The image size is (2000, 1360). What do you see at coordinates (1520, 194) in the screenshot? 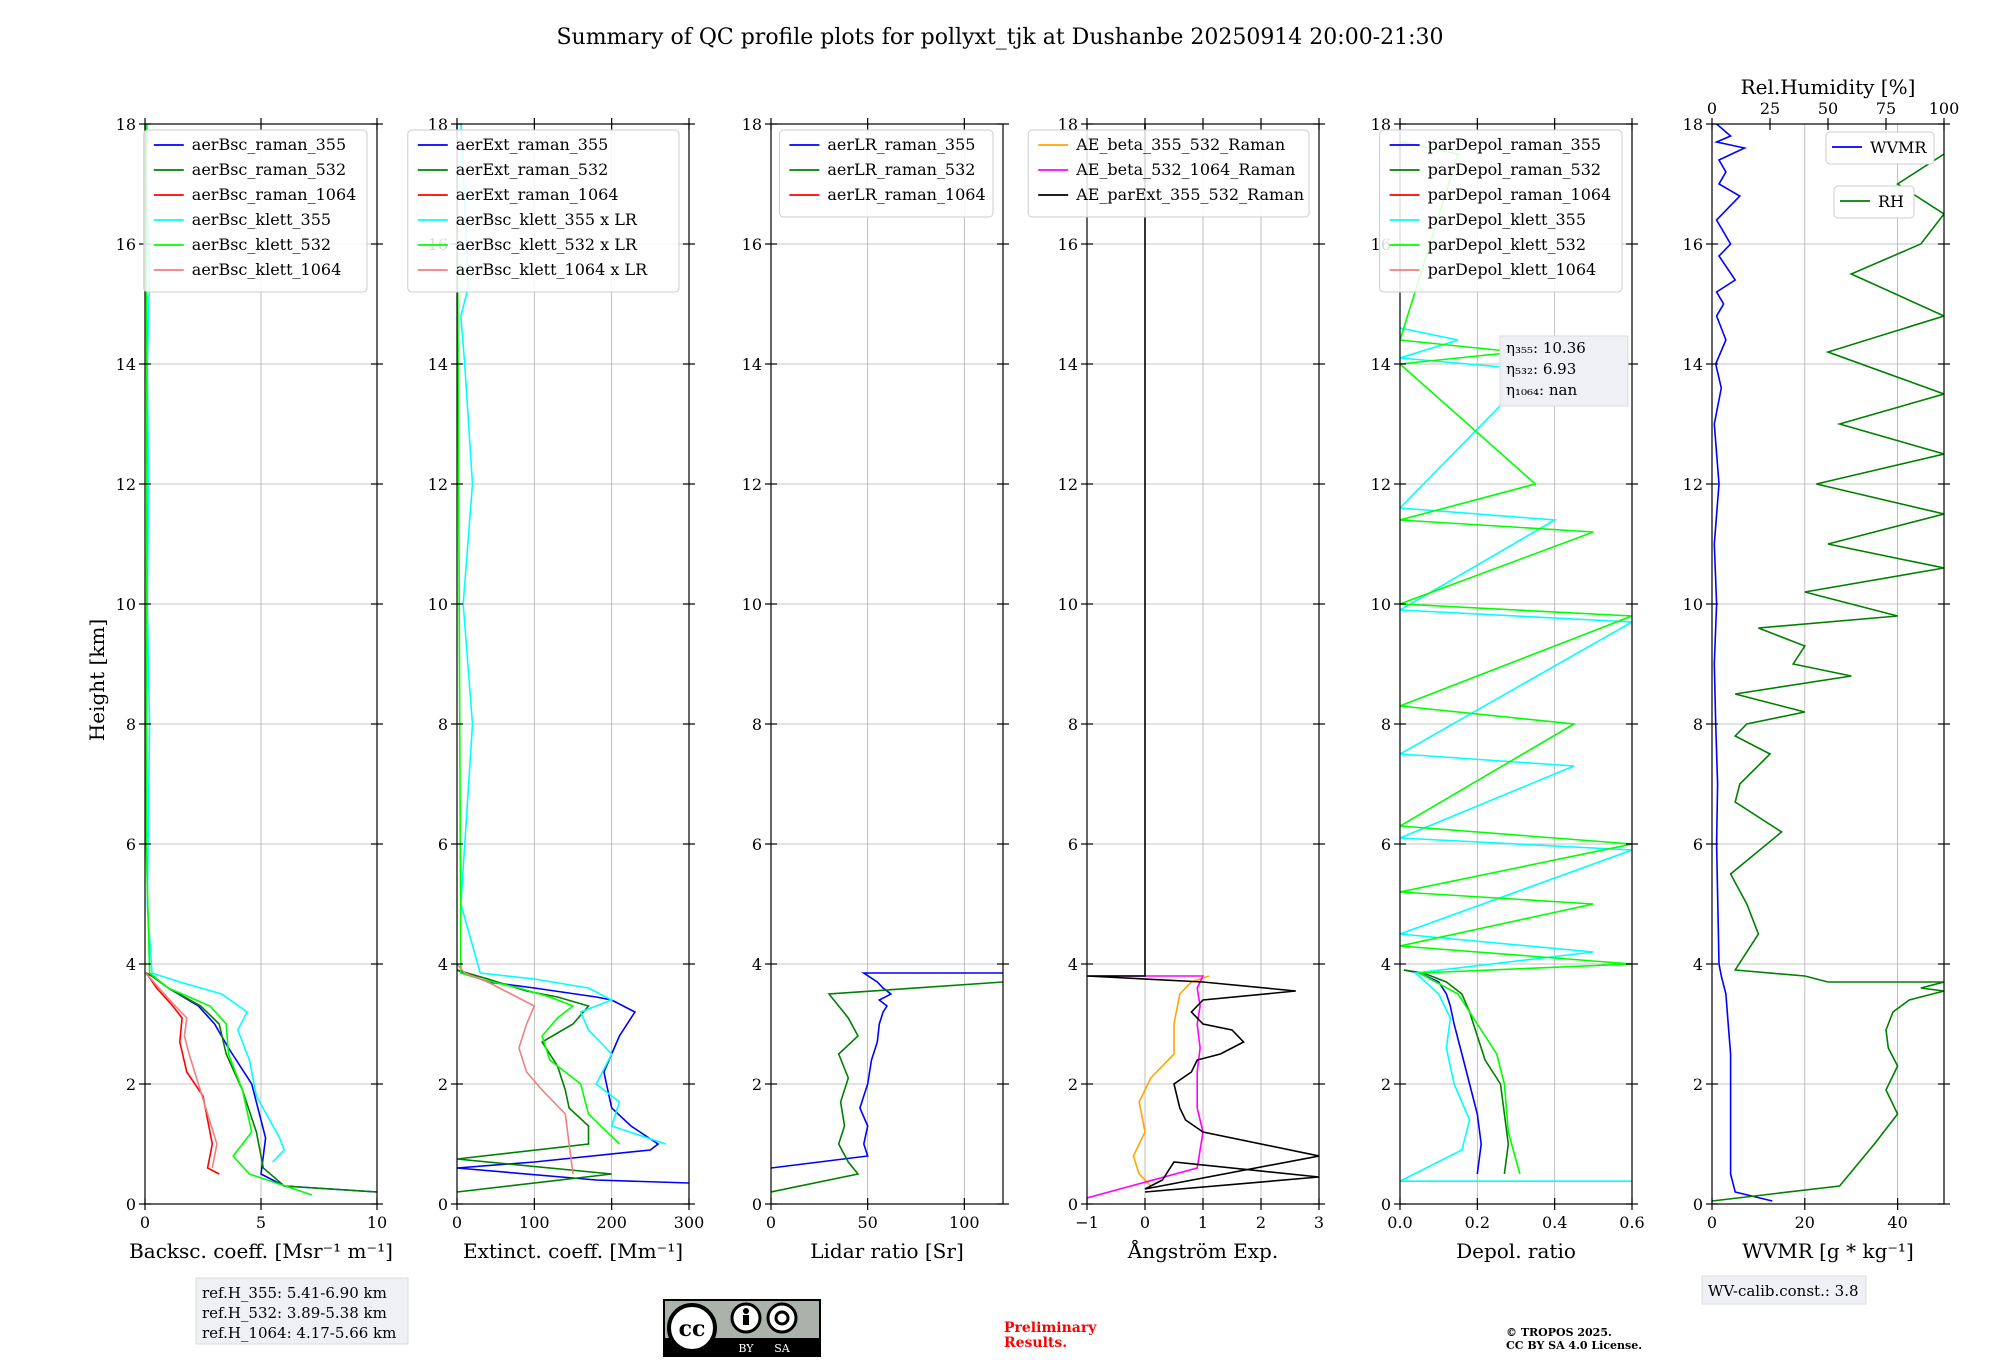
I see `legend-entry: parDepol_raman_1064` at bounding box center [1520, 194].